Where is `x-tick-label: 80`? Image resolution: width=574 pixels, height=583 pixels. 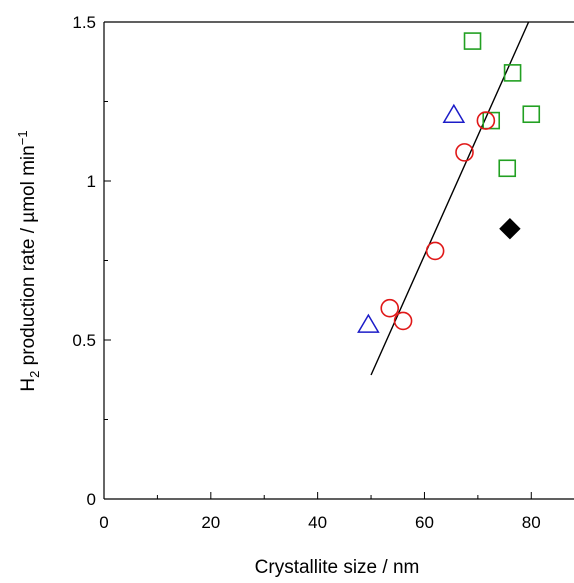 x-tick-label: 80 is located at coordinates (531, 522).